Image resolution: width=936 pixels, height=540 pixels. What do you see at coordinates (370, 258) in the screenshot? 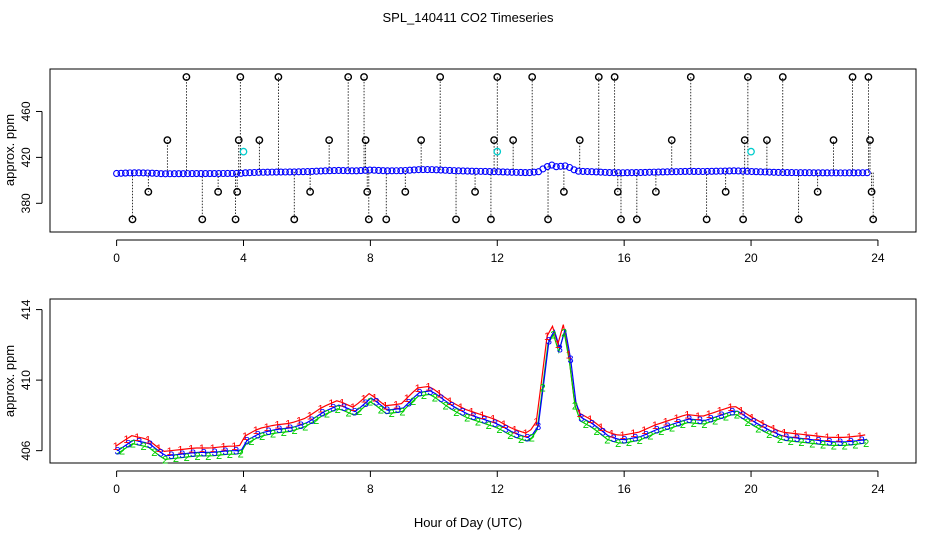
I see `top-x-tick-label: 8` at bounding box center [370, 258].